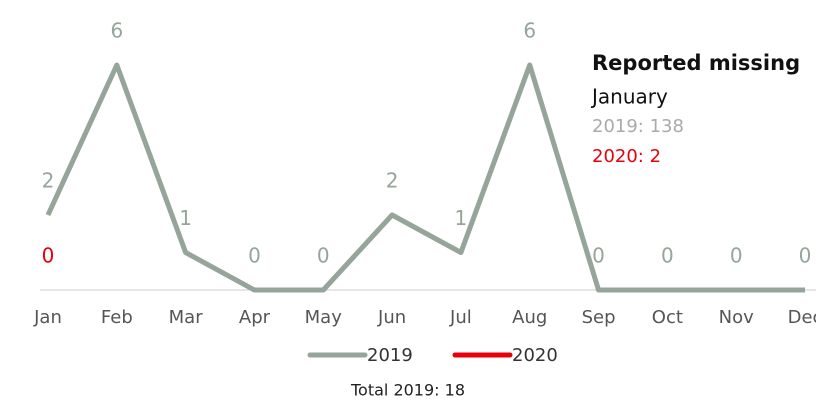 This screenshot has width=816, height=401. What do you see at coordinates (529, 317) in the screenshot?
I see `x-tick-label: Aug` at bounding box center [529, 317].